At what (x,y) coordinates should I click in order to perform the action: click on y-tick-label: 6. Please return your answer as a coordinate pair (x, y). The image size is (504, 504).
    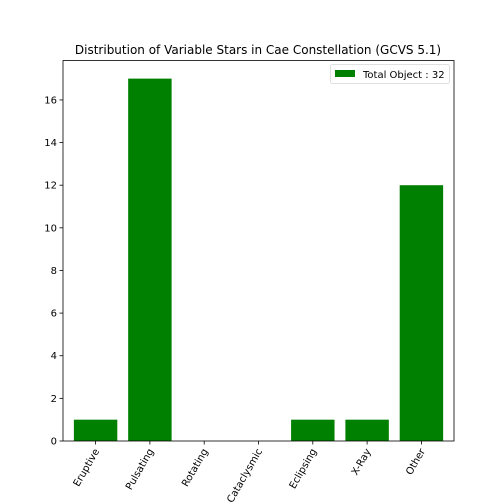
    Looking at the image, I should click on (54, 314).